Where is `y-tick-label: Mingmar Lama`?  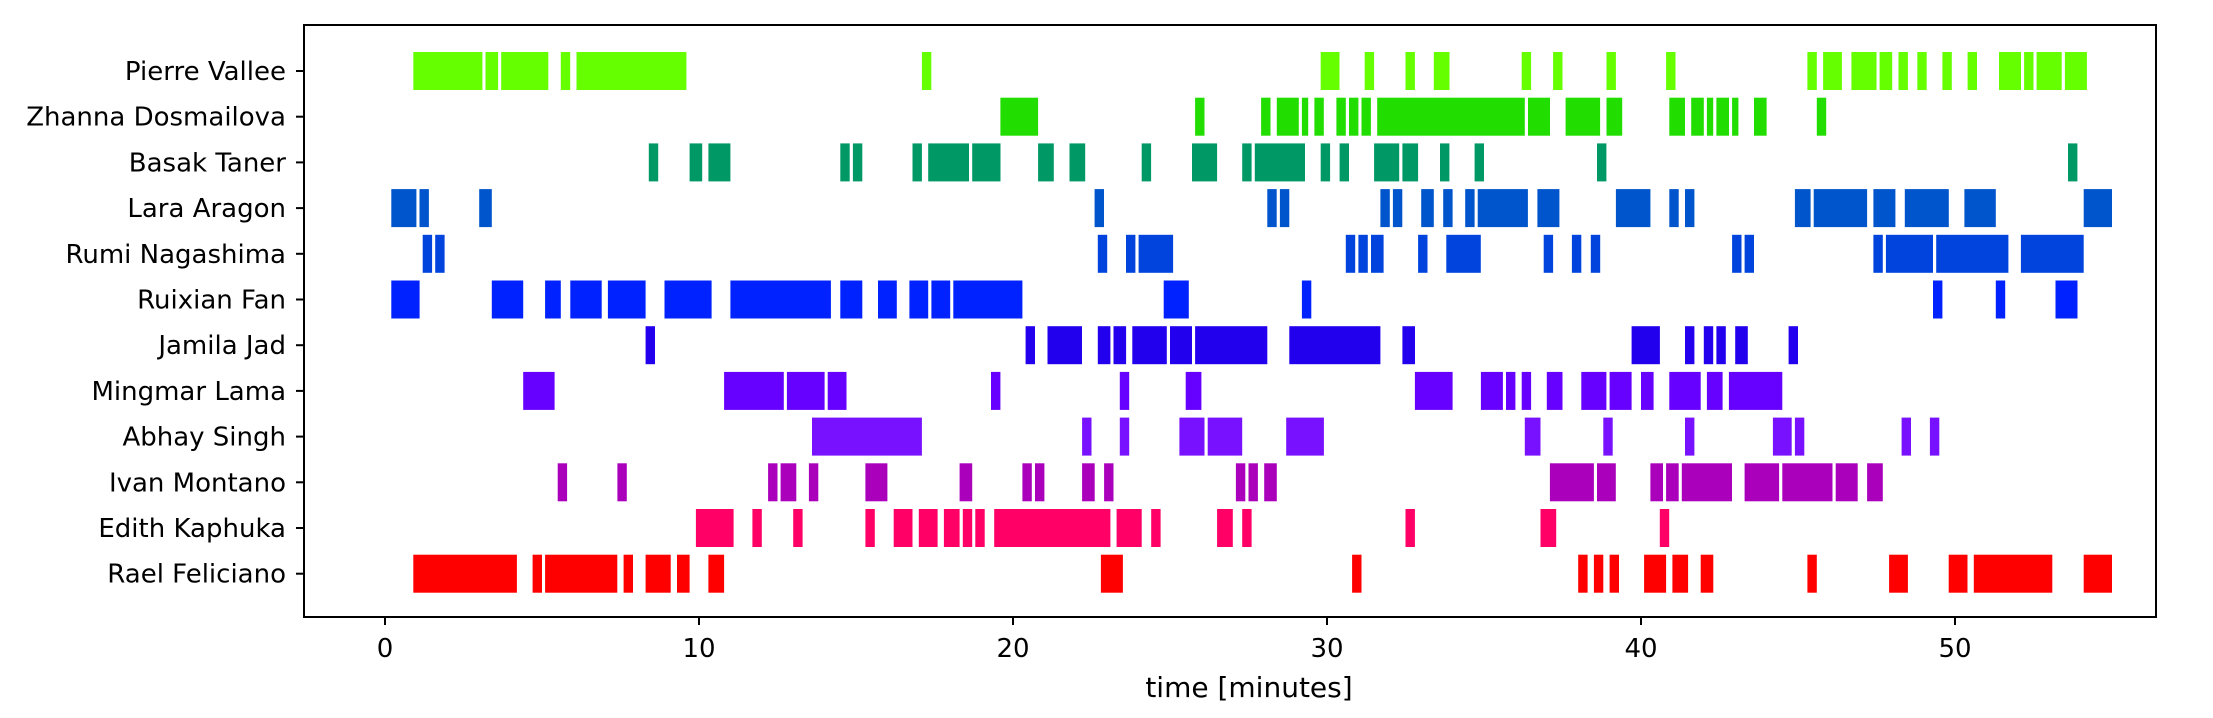 y-tick-label: Mingmar Lama is located at coordinates (188, 392).